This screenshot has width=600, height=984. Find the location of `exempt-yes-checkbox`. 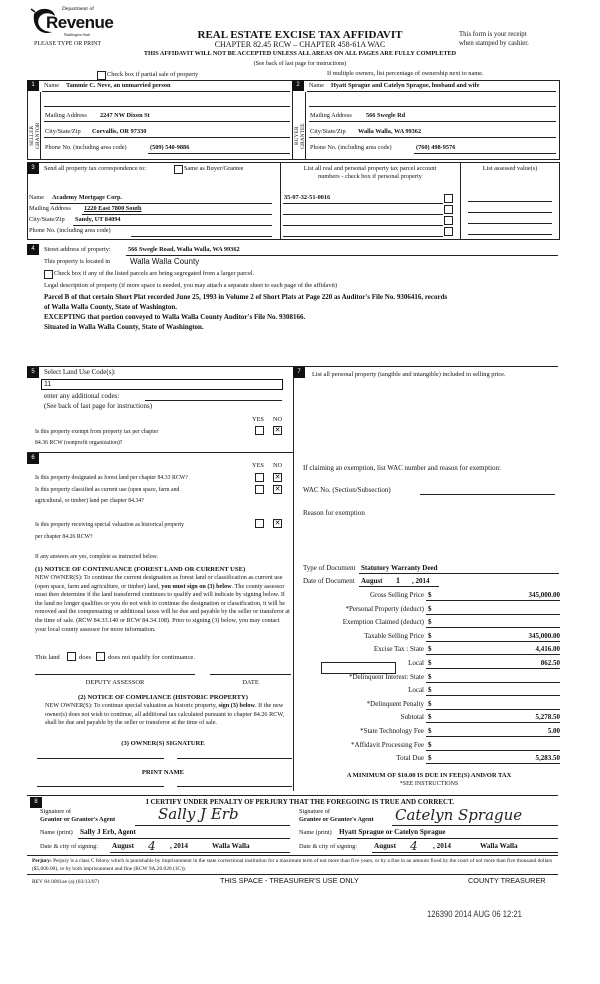

exempt-yes-checkbox is located at coordinates (259, 430).